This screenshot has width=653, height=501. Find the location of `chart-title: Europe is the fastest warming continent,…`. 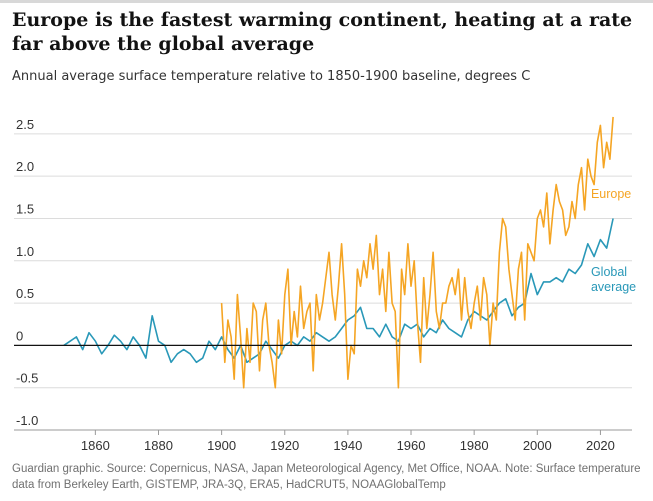

chart-title: Europe is the fastest warming continent,… is located at coordinates (322, 32).